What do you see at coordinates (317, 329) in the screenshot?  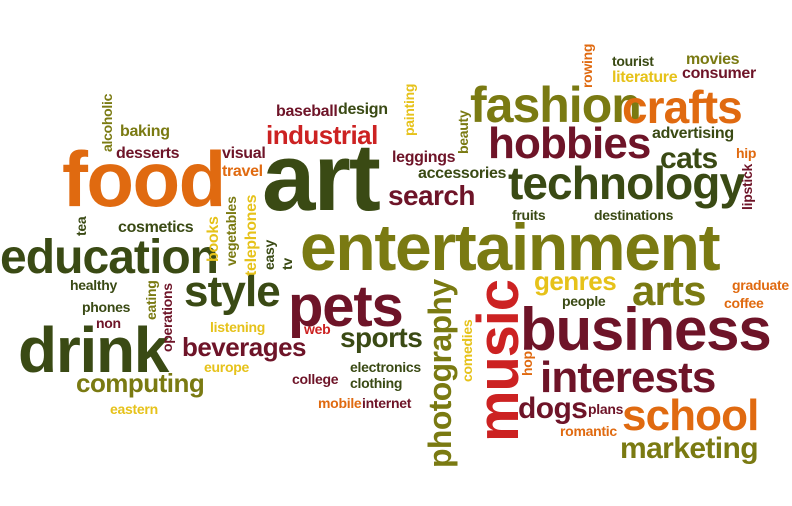 I see `word-web: web` at bounding box center [317, 329].